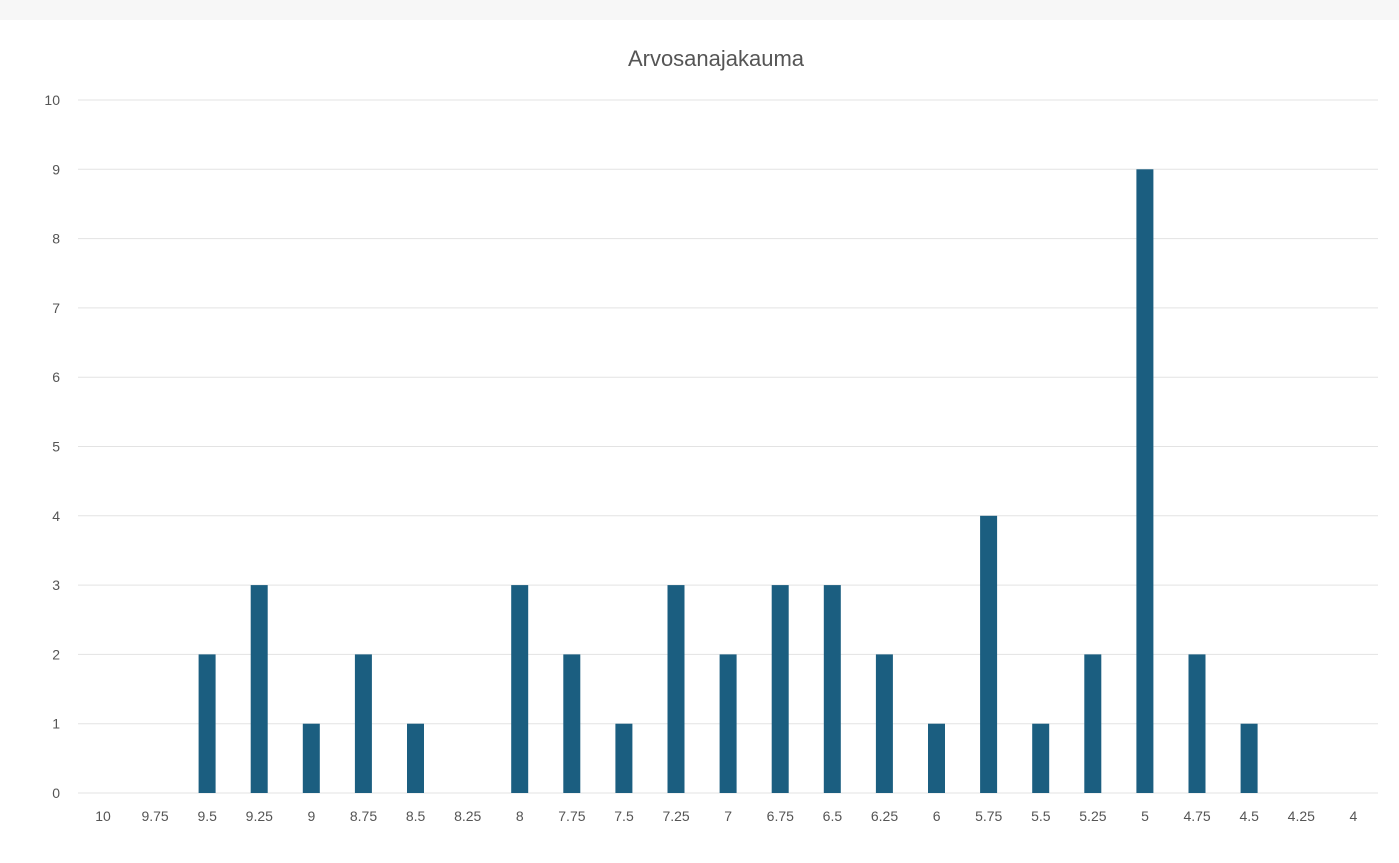  What do you see at coordinates (1041, 816) in the screenshot?
I see `x-tick-label: 5.5` at bounding box center [1041, 816].